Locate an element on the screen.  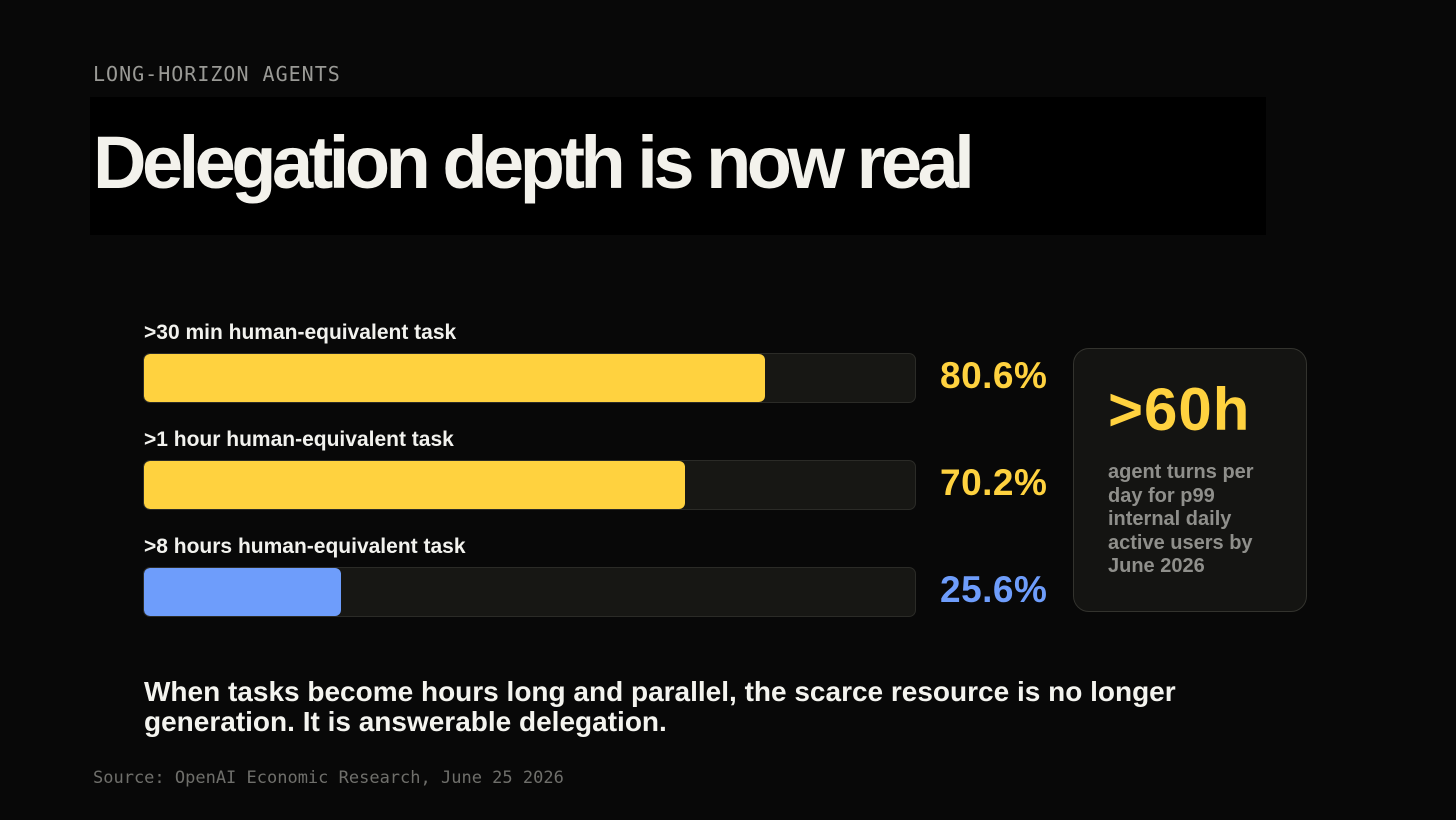
eyebrow-label: LONG-HORIZON AGENTS is located at coordinates (217, 74).